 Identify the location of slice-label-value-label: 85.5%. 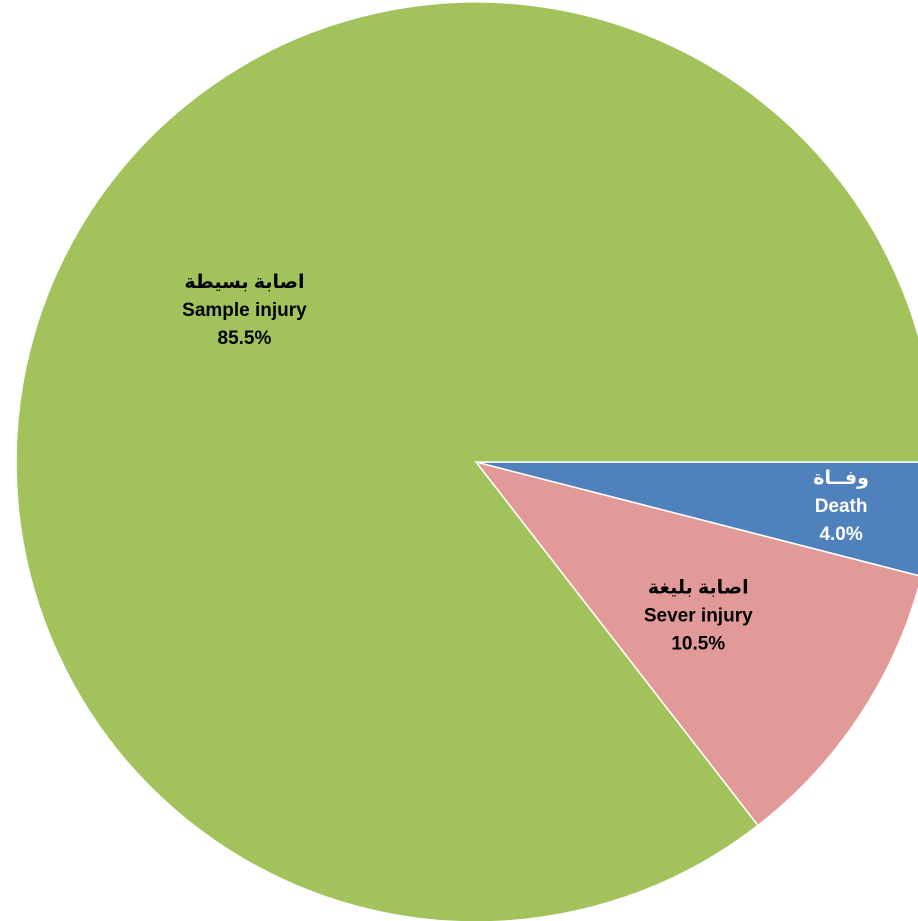
(245, 338).